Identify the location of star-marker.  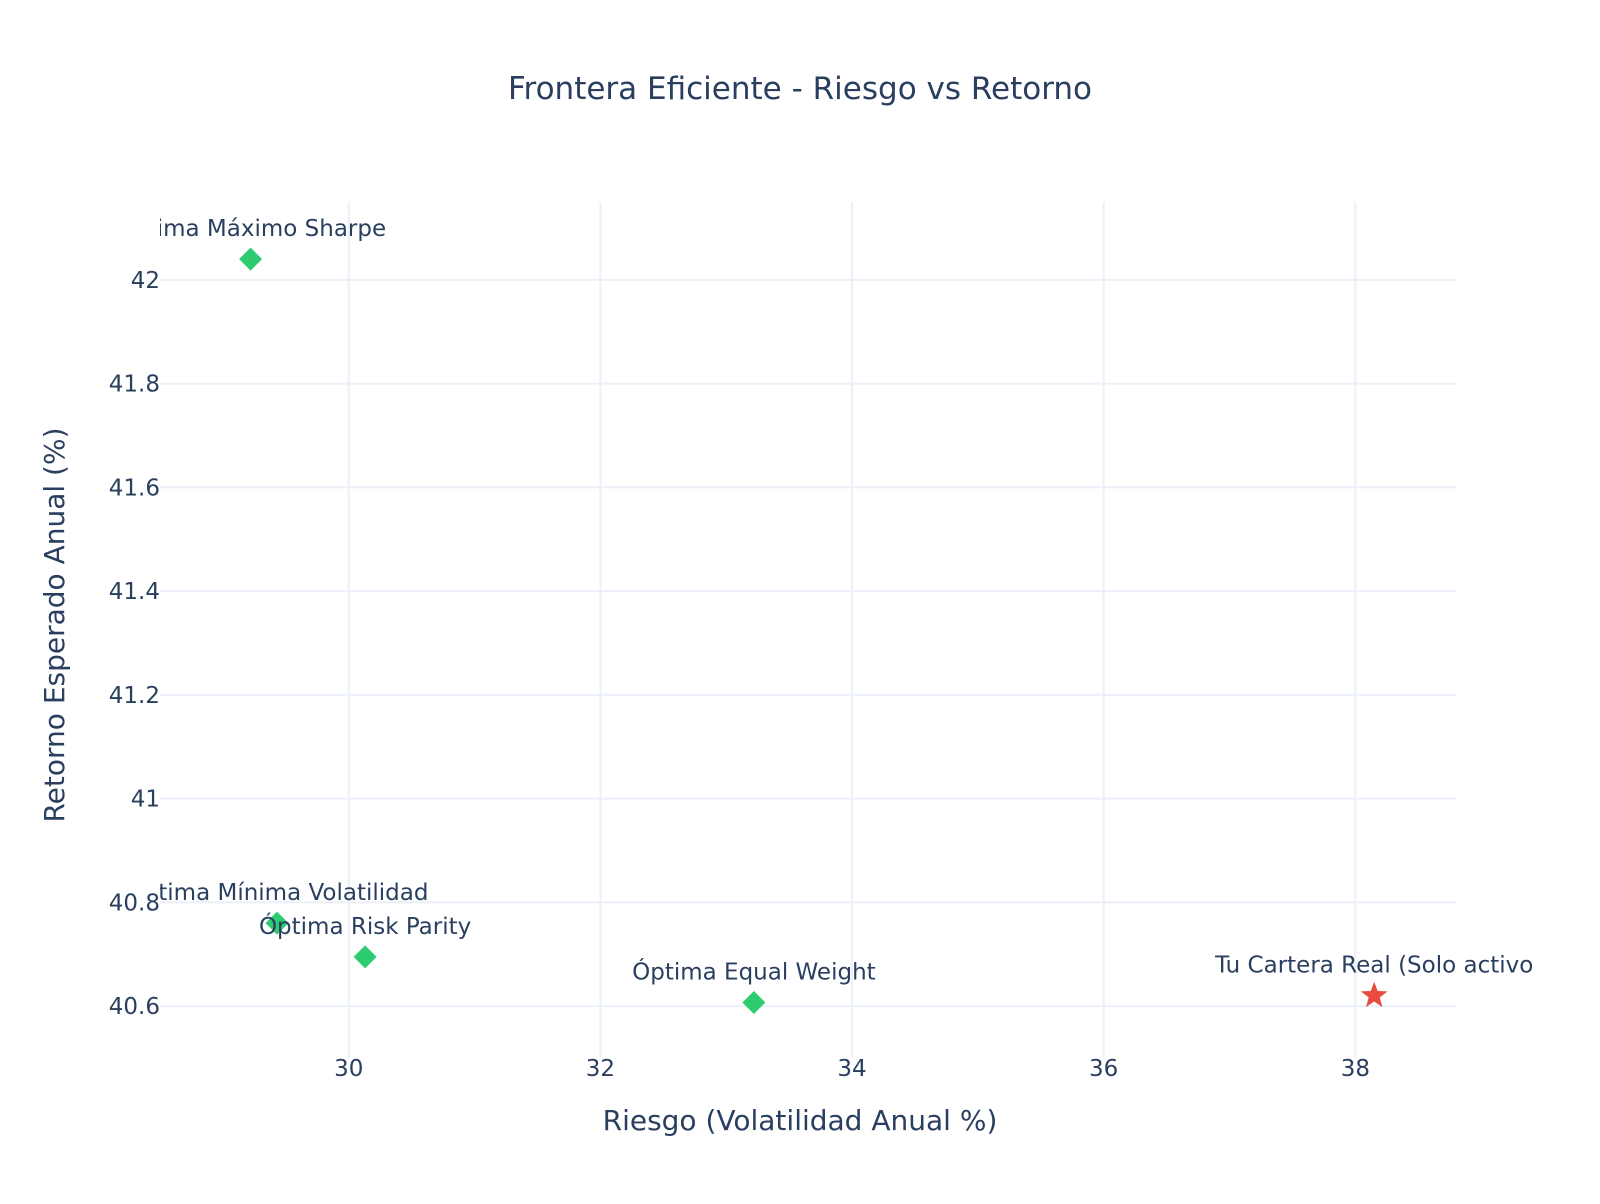
(1374, 994).